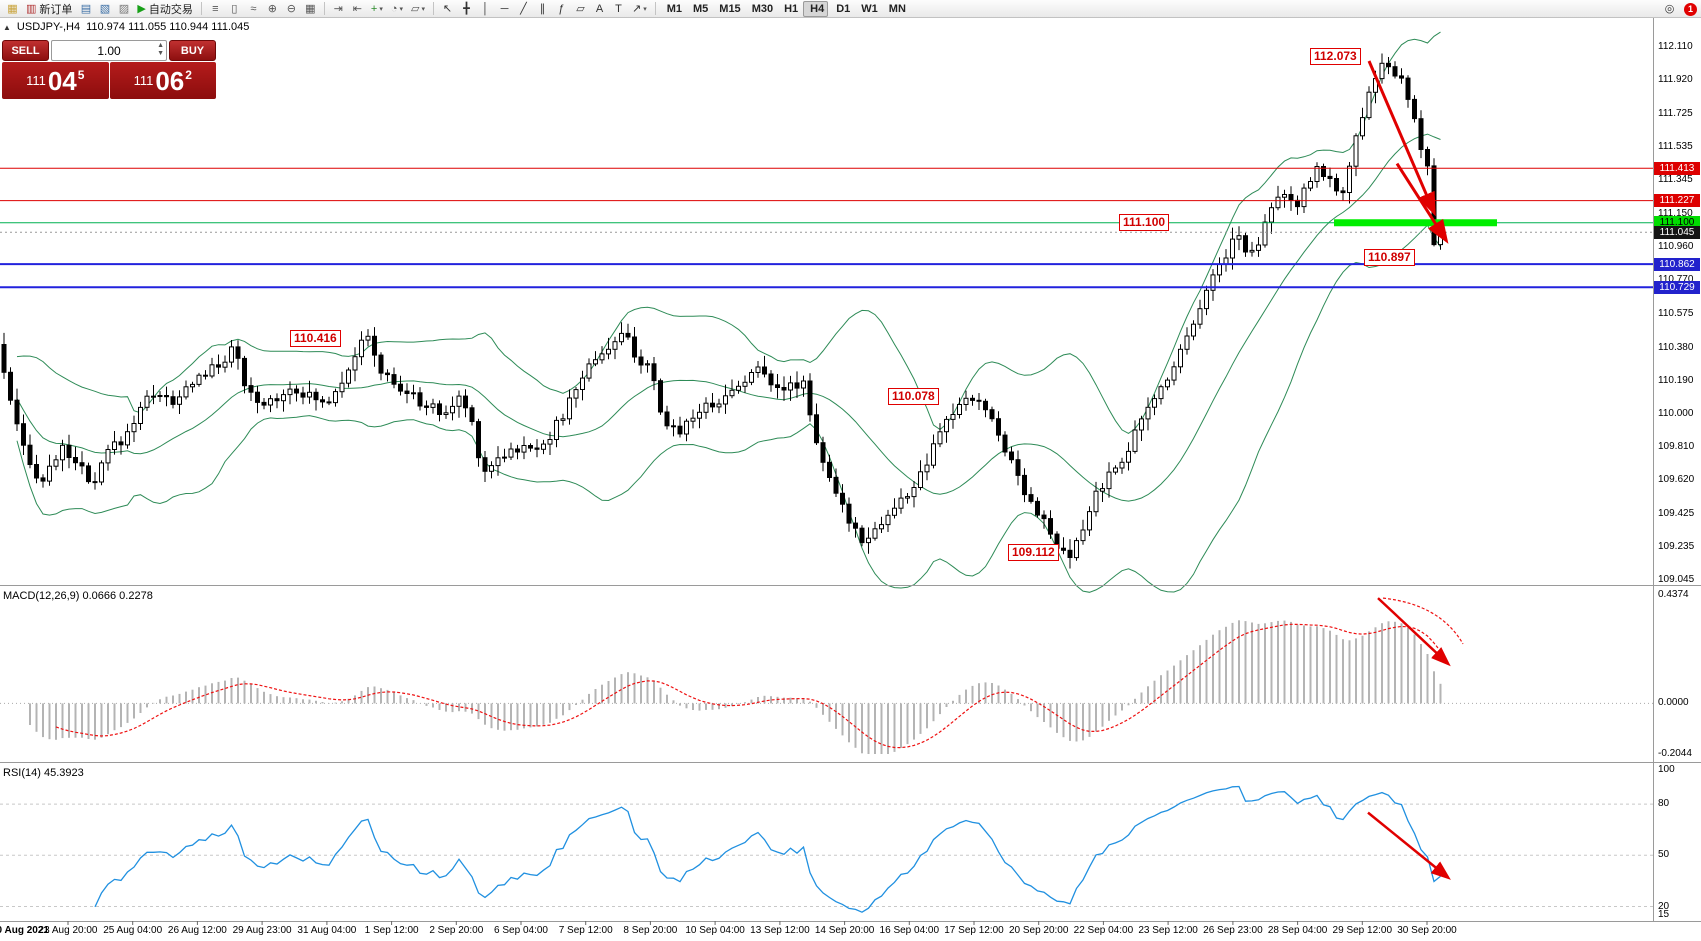 The width and height of the screenshot is (1701, 941). I want to click on price-annotation-109.112: 109.112, so click(1033, 553).